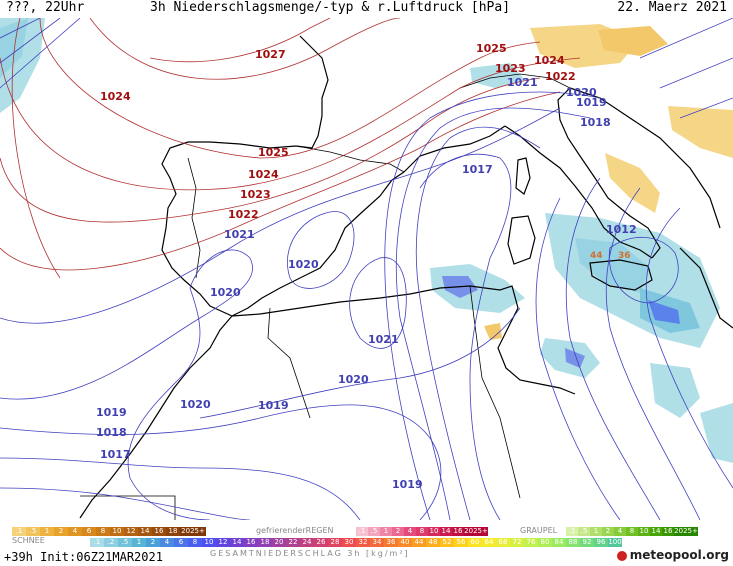 The width and height of the screenshot is (733, 566). I want to click on isobar-lines-ne, so click(686, 68).